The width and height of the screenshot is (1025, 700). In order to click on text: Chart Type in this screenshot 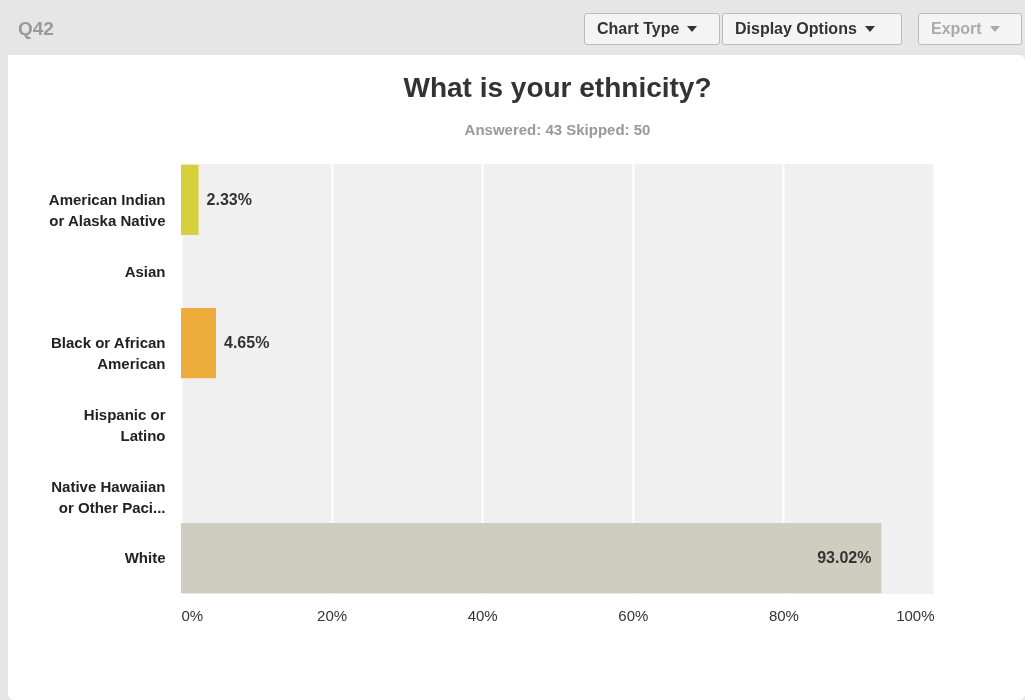, I will do `click(638, 29)`.